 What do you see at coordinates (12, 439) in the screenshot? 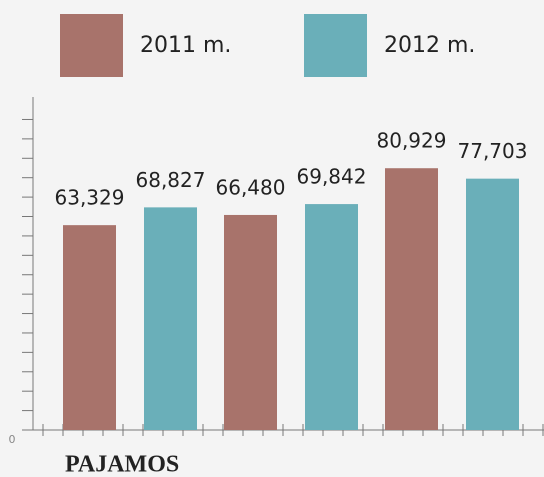
I see `y-tick-label: 0` at bounding box center [12, 439].